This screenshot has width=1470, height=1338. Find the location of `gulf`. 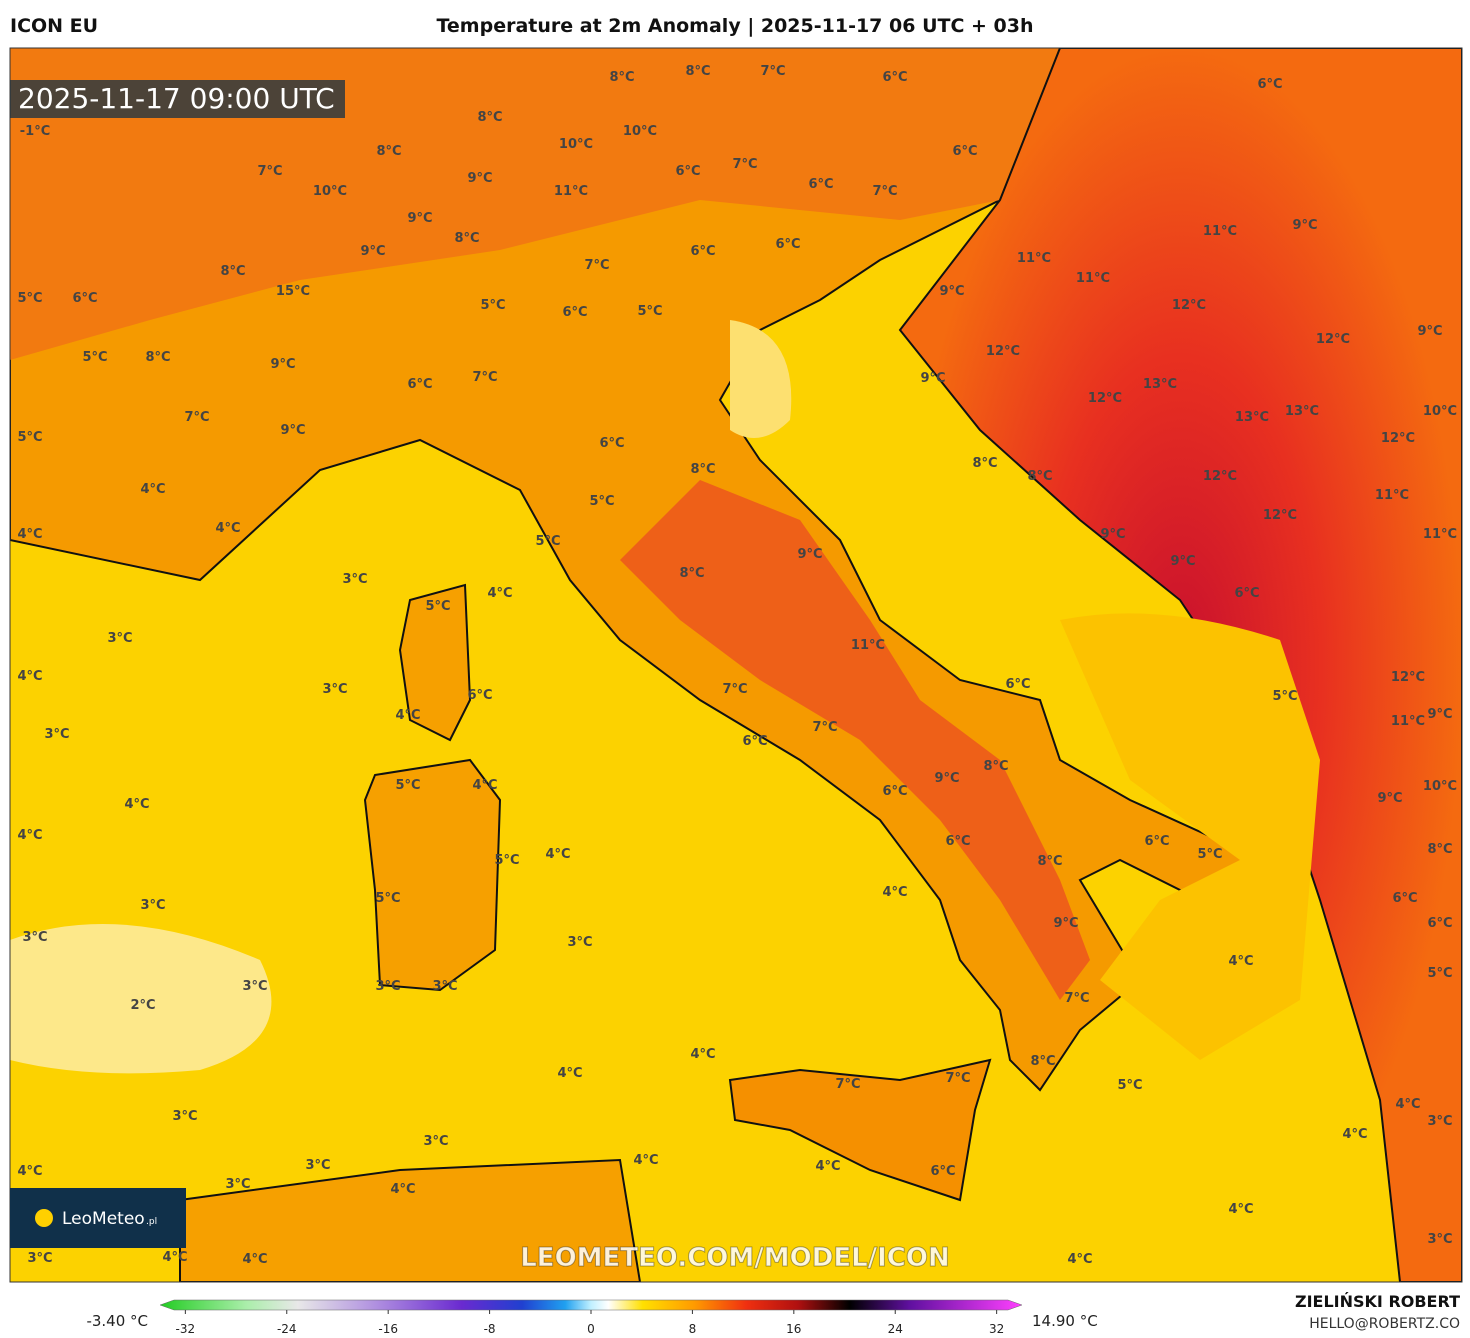

gulf is located at coordinates (761, 379).